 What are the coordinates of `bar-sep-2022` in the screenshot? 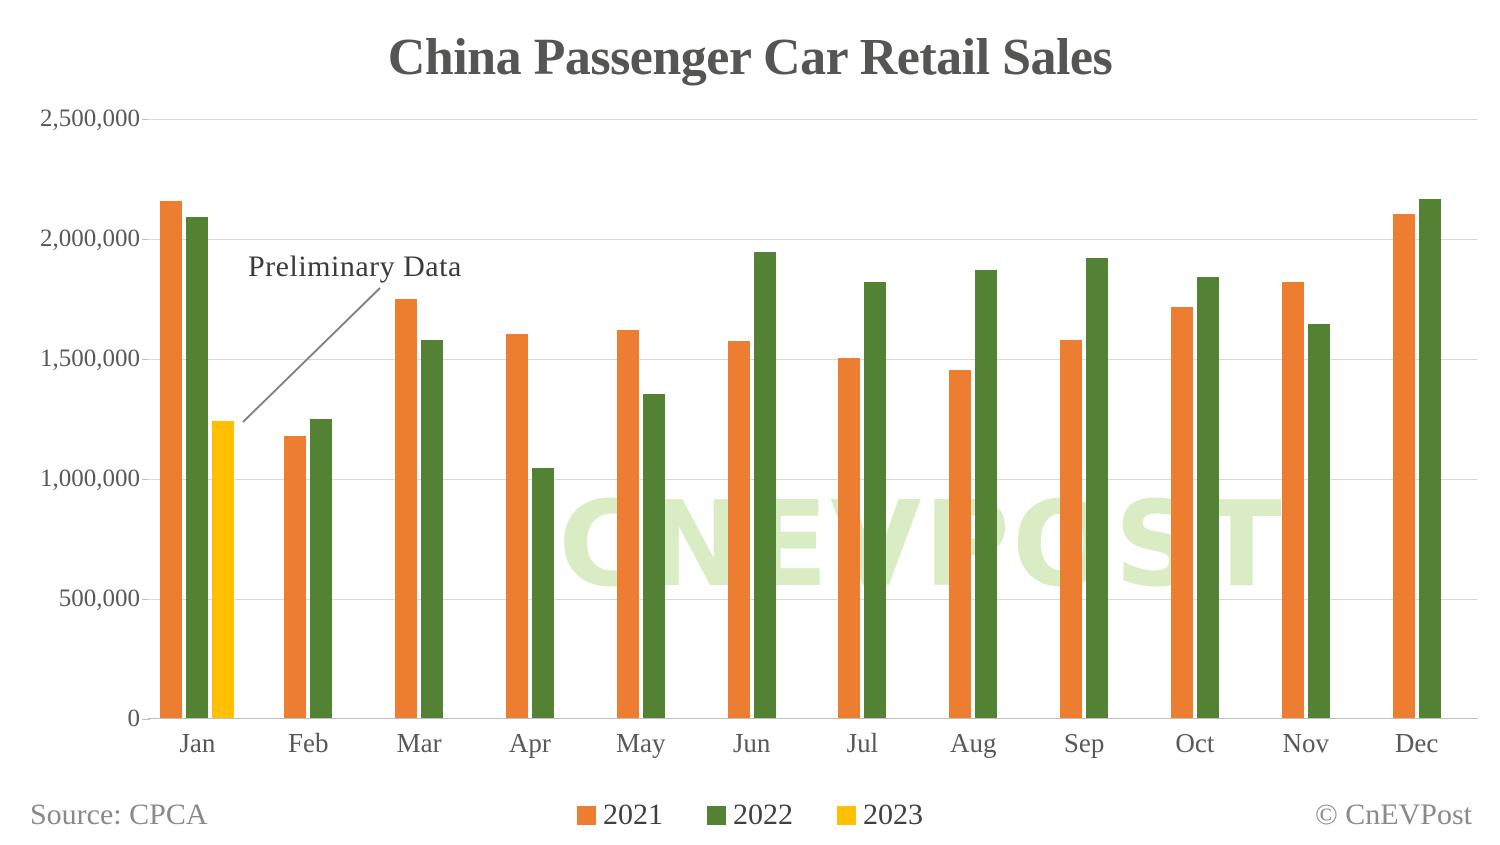 It's located at (1097, 488).